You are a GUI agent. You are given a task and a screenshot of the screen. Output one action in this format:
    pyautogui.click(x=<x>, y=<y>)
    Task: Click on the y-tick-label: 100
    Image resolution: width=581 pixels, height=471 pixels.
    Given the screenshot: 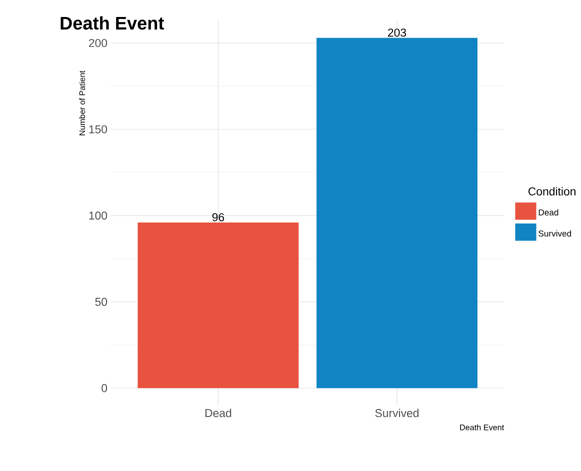 What is the action you would take?
    pyautogui.click(x=98, y=216)
    